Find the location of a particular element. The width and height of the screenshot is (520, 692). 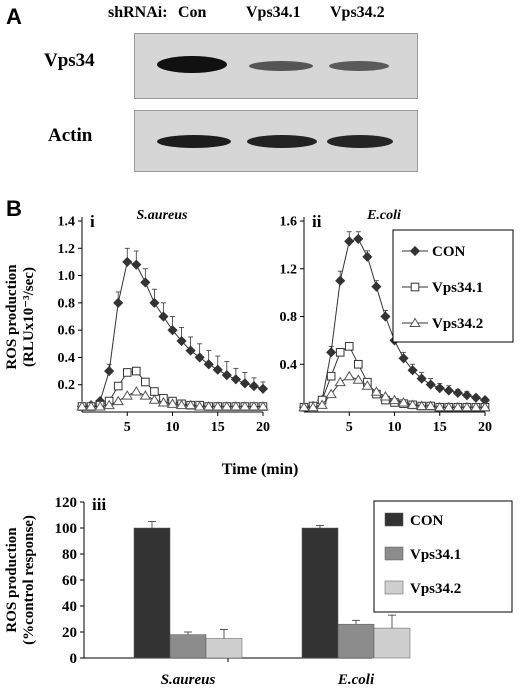

shrnai-header: shRNAi: is located at coordinates (138, 12).